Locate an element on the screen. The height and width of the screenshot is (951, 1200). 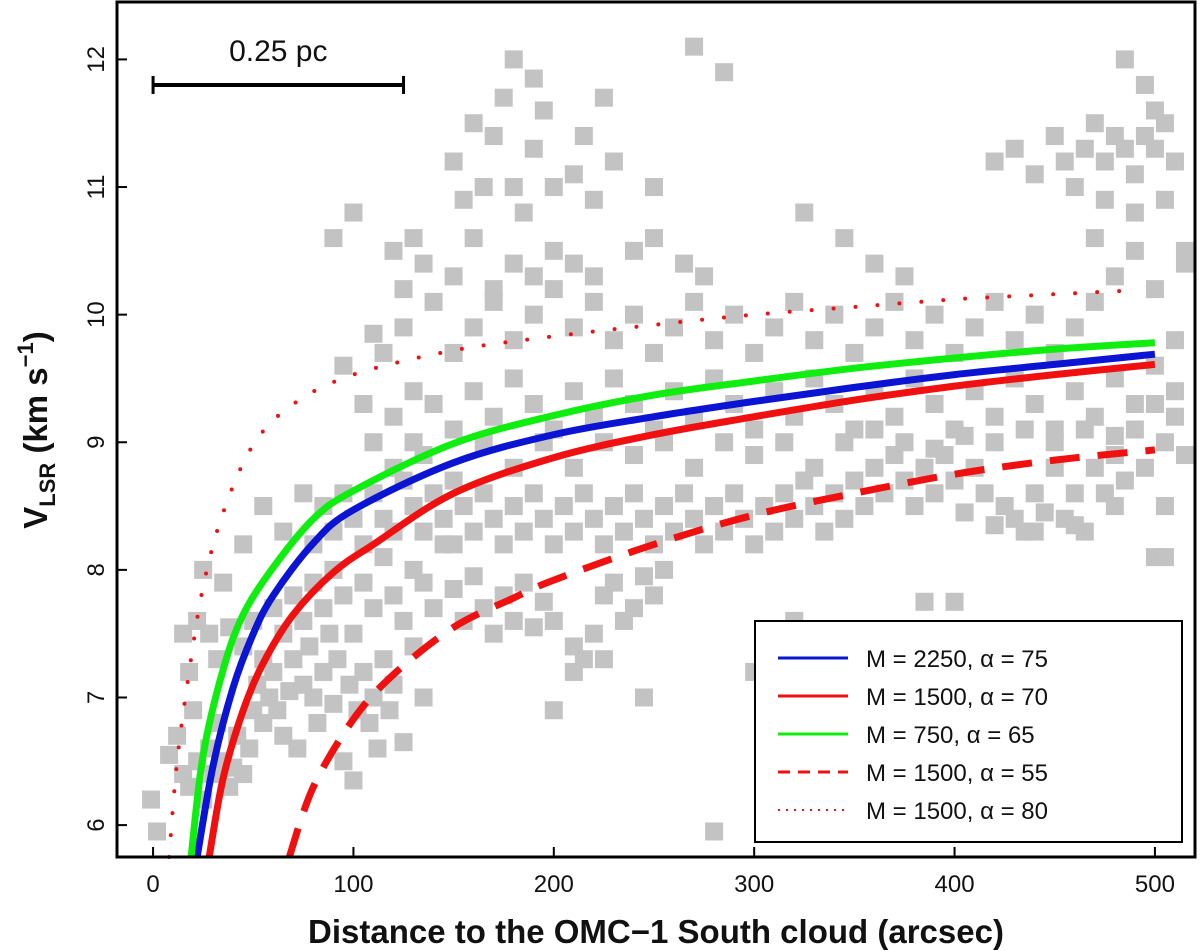
y-tick-label: 7 is located at coordinates (96, 697).